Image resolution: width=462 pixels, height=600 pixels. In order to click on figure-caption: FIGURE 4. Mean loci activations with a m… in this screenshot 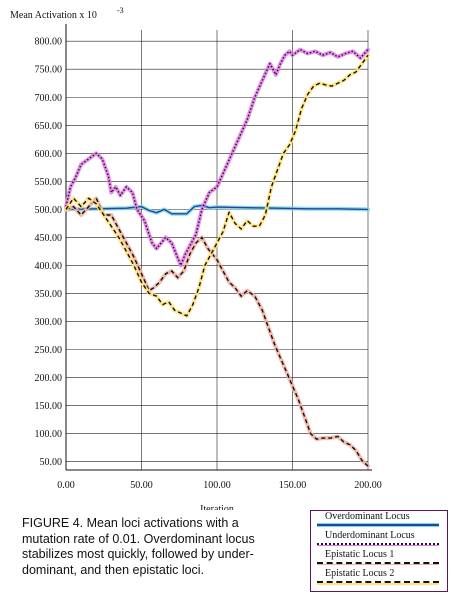, I will do `click(162, 547)`.